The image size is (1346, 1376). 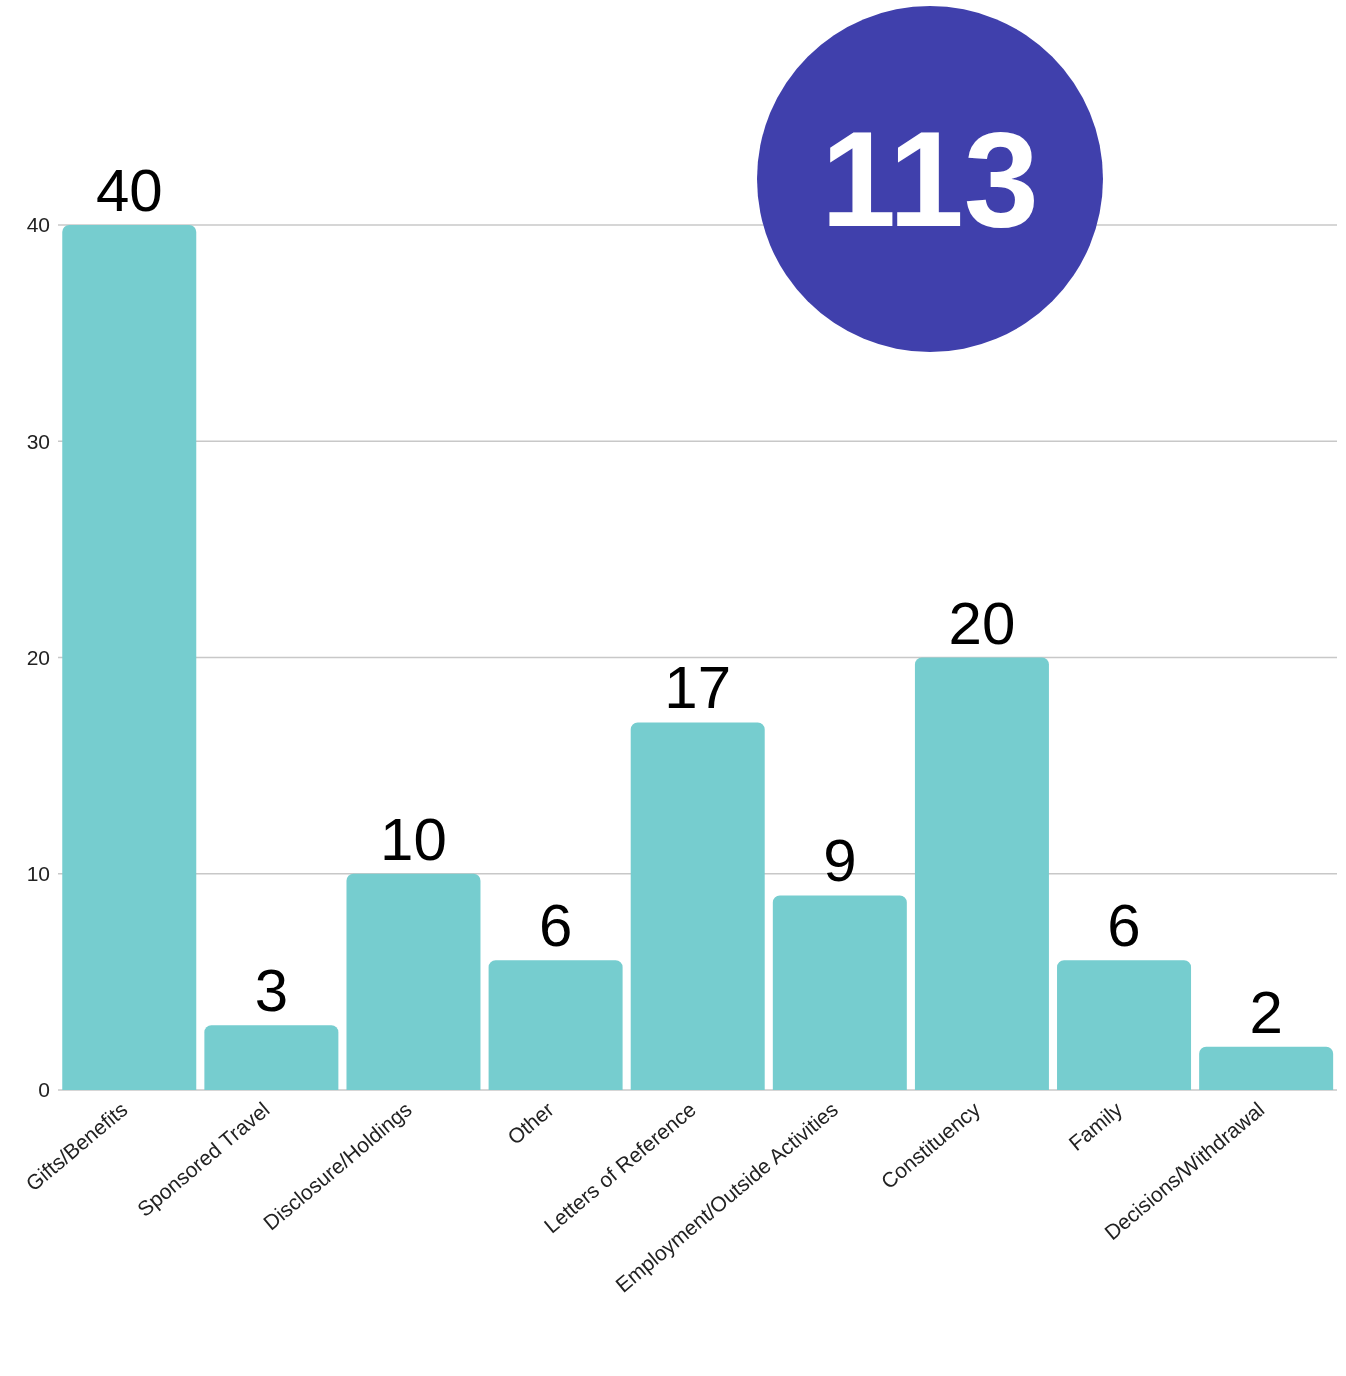 What do you see at coordinates (982, 623) in the screenshot?
I see `data-label: 20` at bounding box center [982, 623].